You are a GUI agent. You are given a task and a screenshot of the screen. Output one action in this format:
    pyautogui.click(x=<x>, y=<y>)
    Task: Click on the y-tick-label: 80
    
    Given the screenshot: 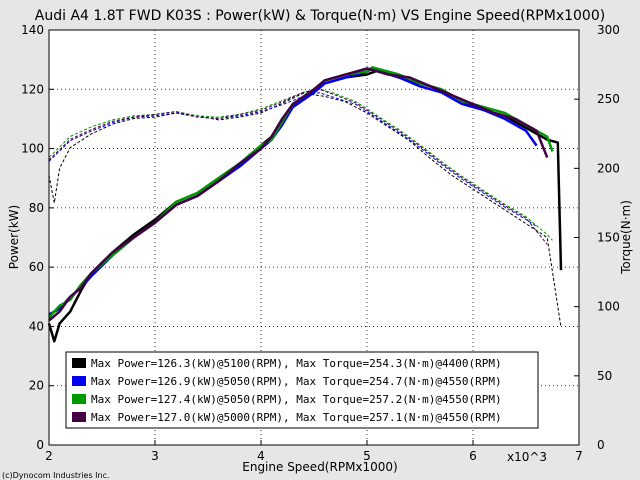 What is the action you would take?
    pyautogui.click(x=36, y=208)
    